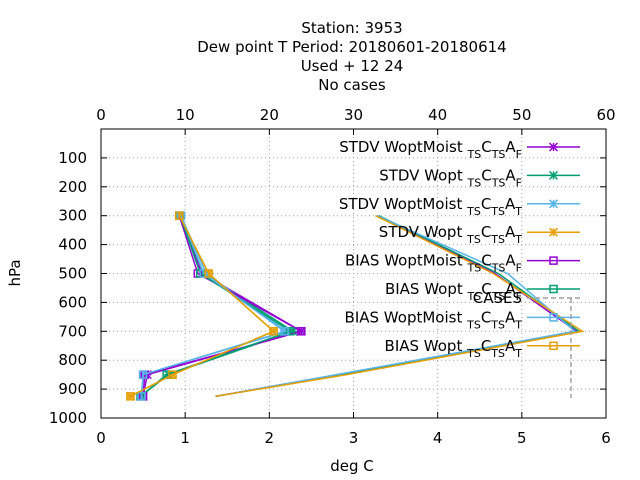  I want to click on x-axis-label: deg C, so click(352, 466).